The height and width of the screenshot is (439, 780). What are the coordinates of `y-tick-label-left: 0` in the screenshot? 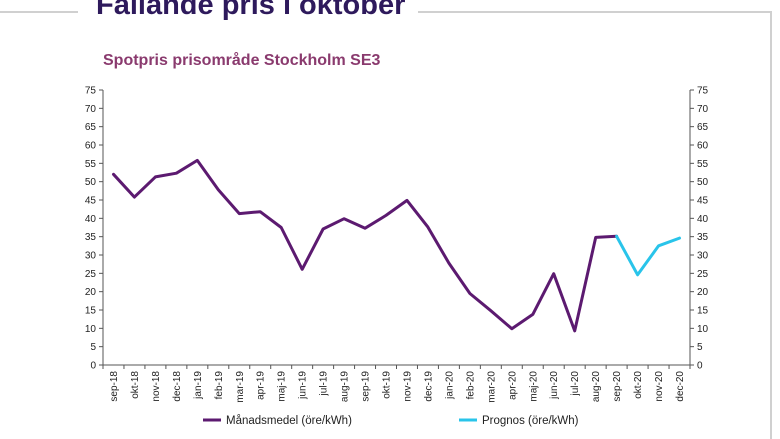 It's located at (93, 366).